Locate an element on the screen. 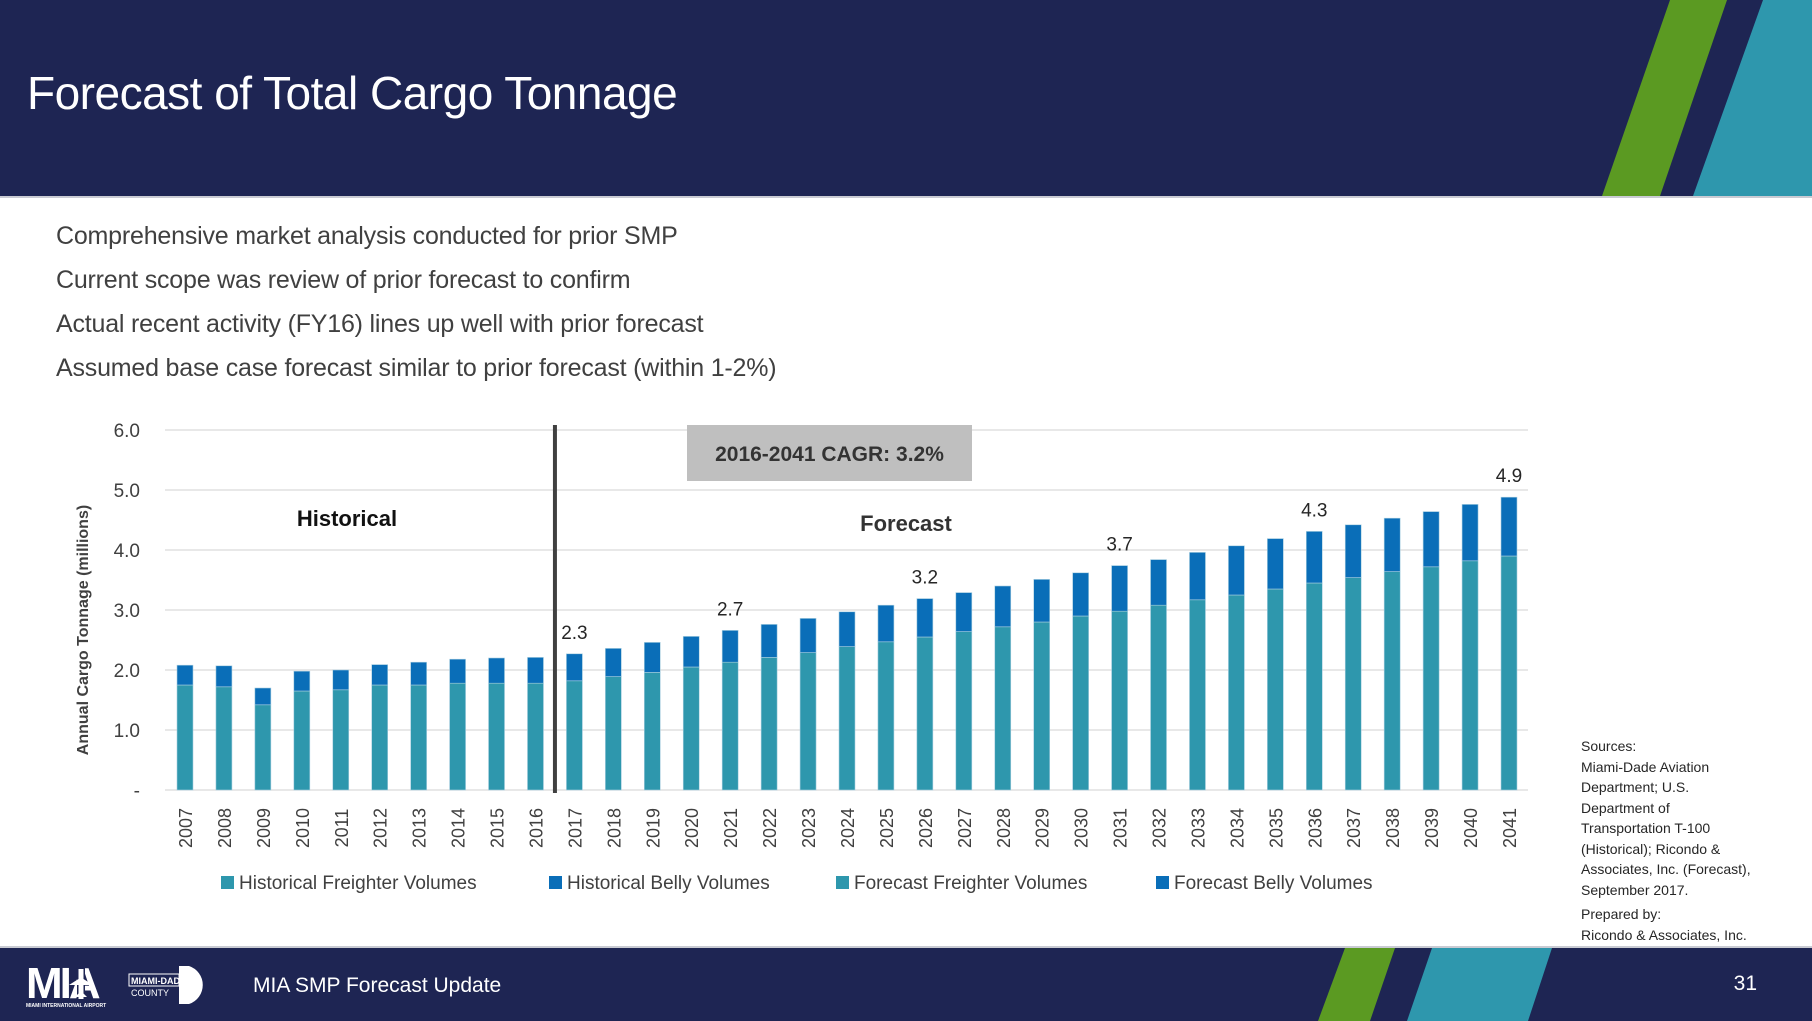  x-tick-label: 2010 is located at coordinates (303, 828).